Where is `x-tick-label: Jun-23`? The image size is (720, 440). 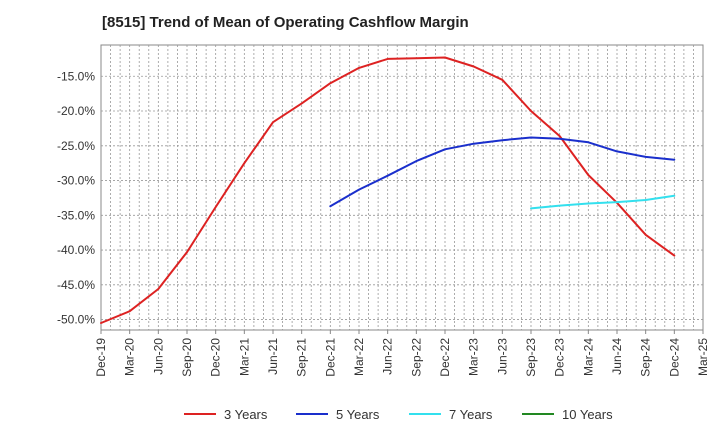 x-tick-label: Jun-23 is located at coordinates (502, 356).